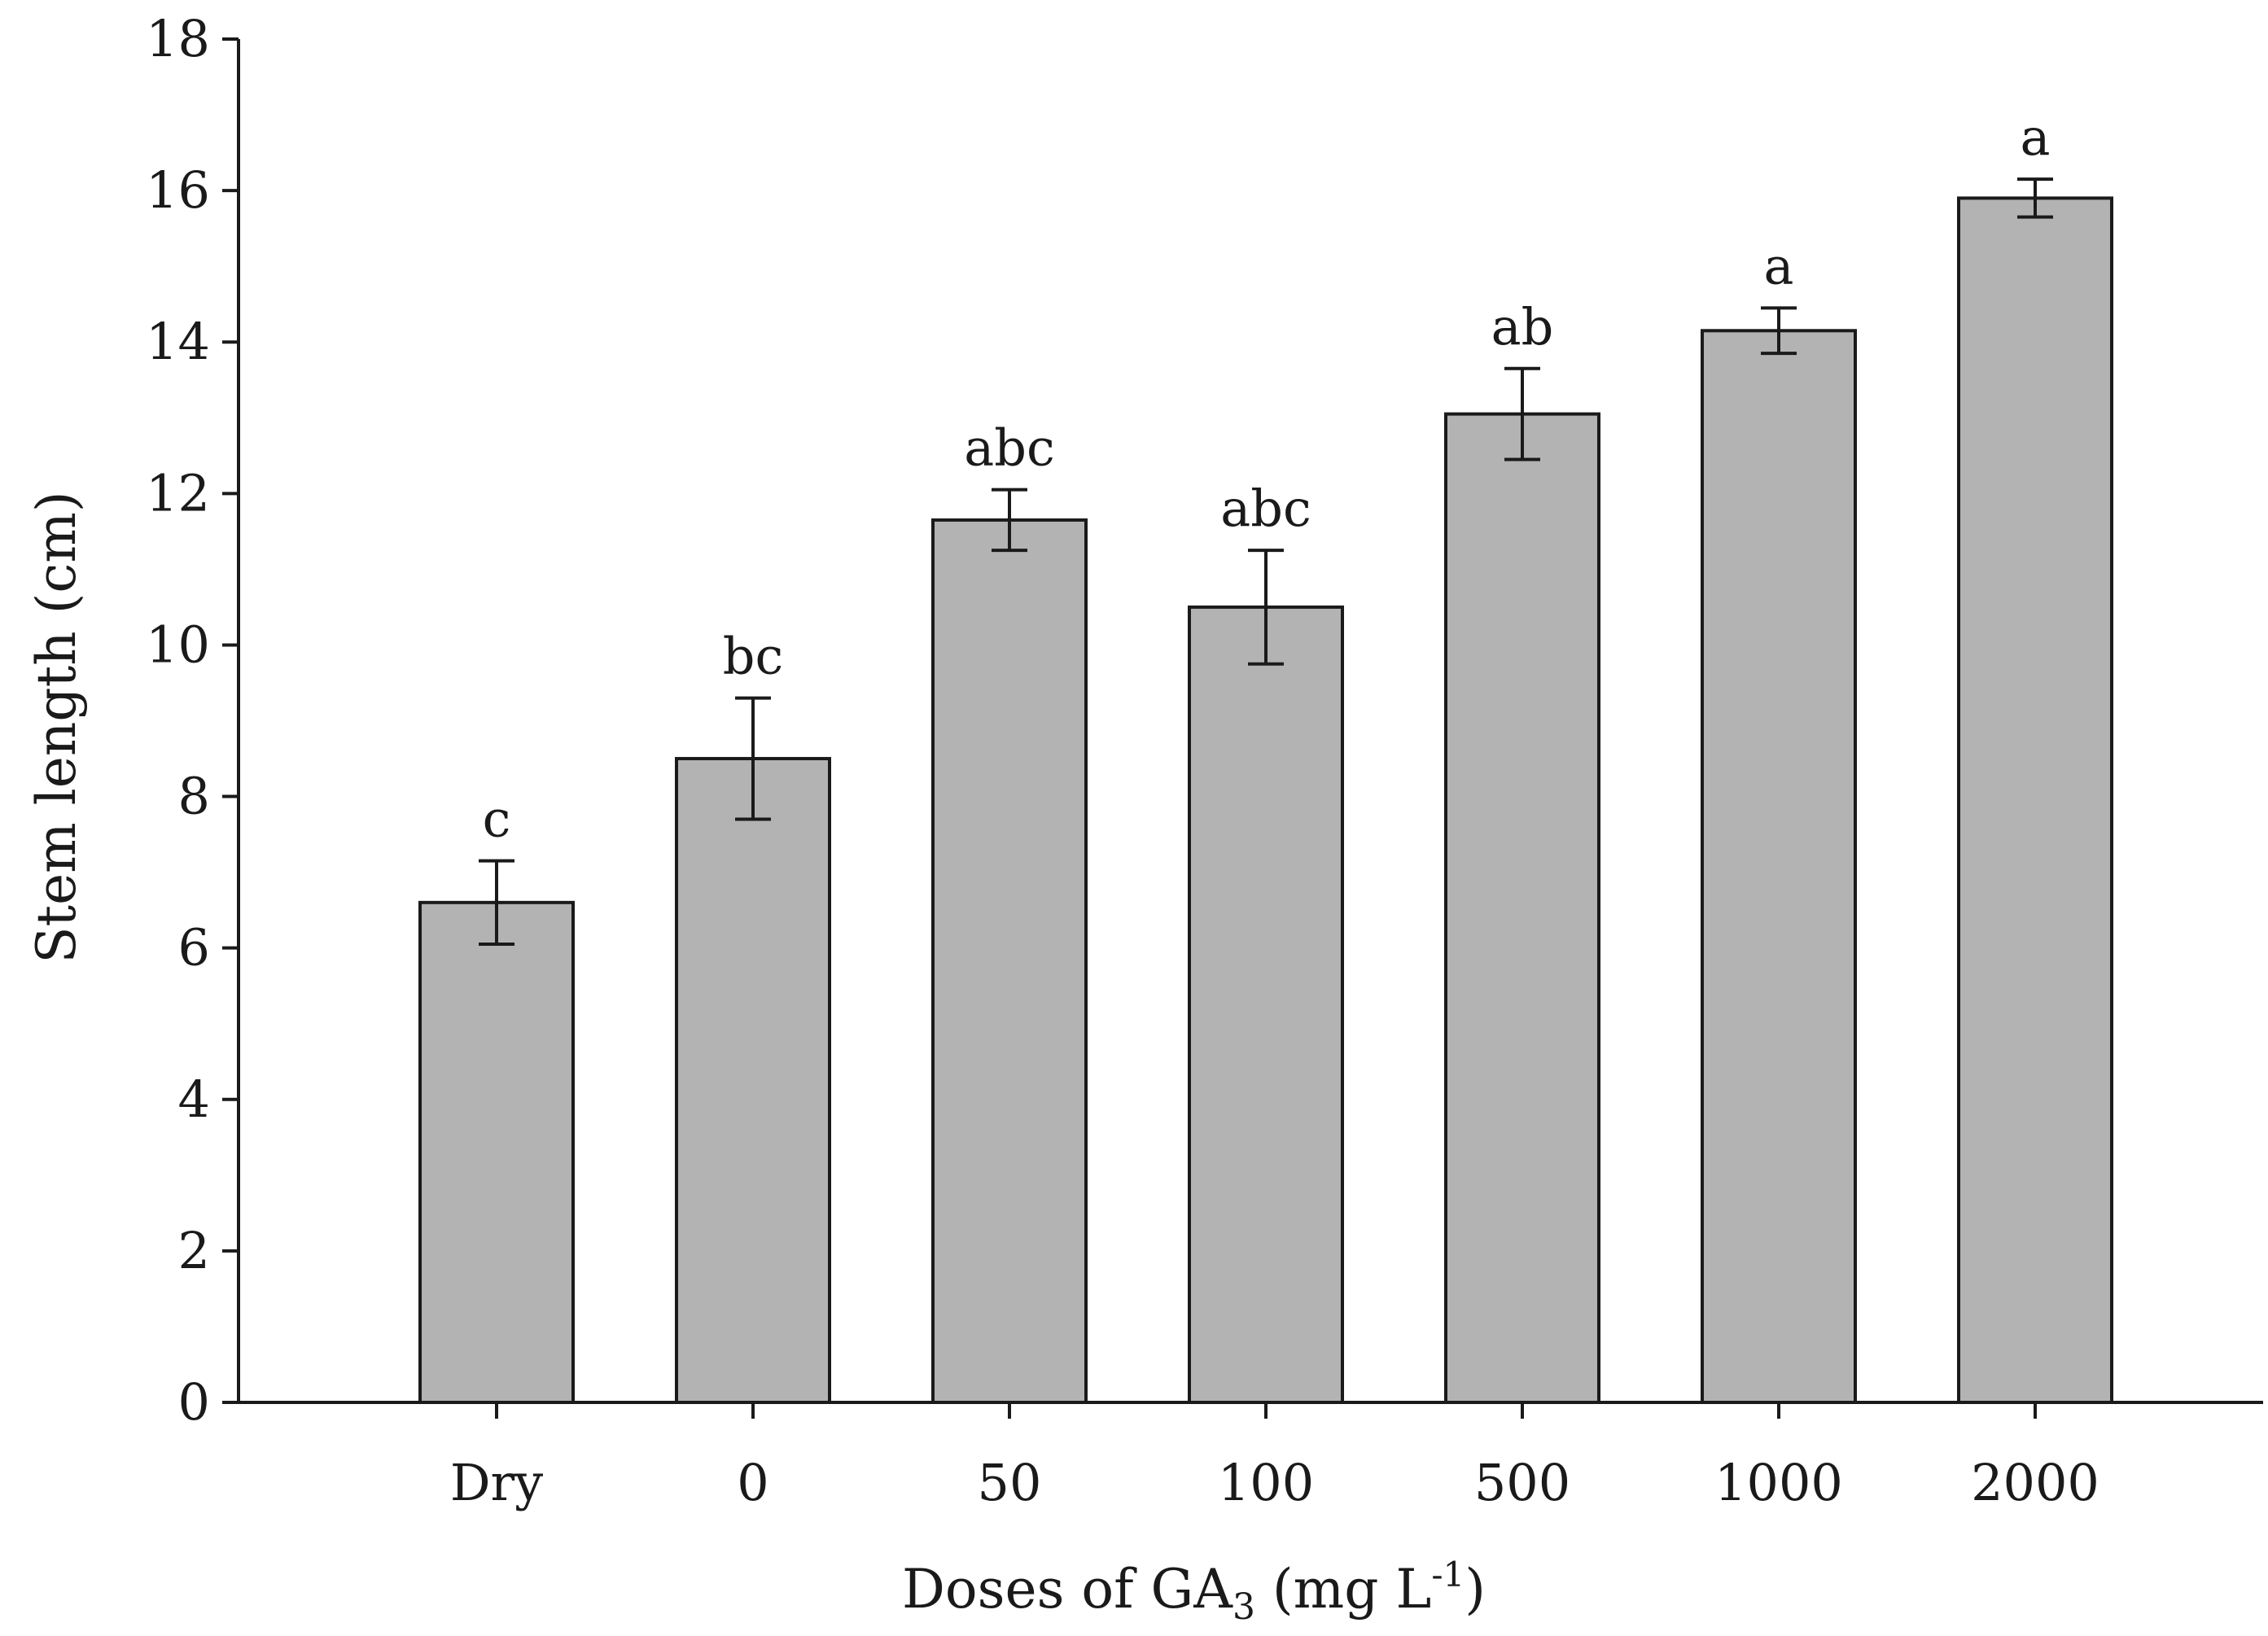  What do you see at coordinates (194, 1099) in the screenshot?
I see `y-tick-label: 4` at bounding box center [194, 1099].